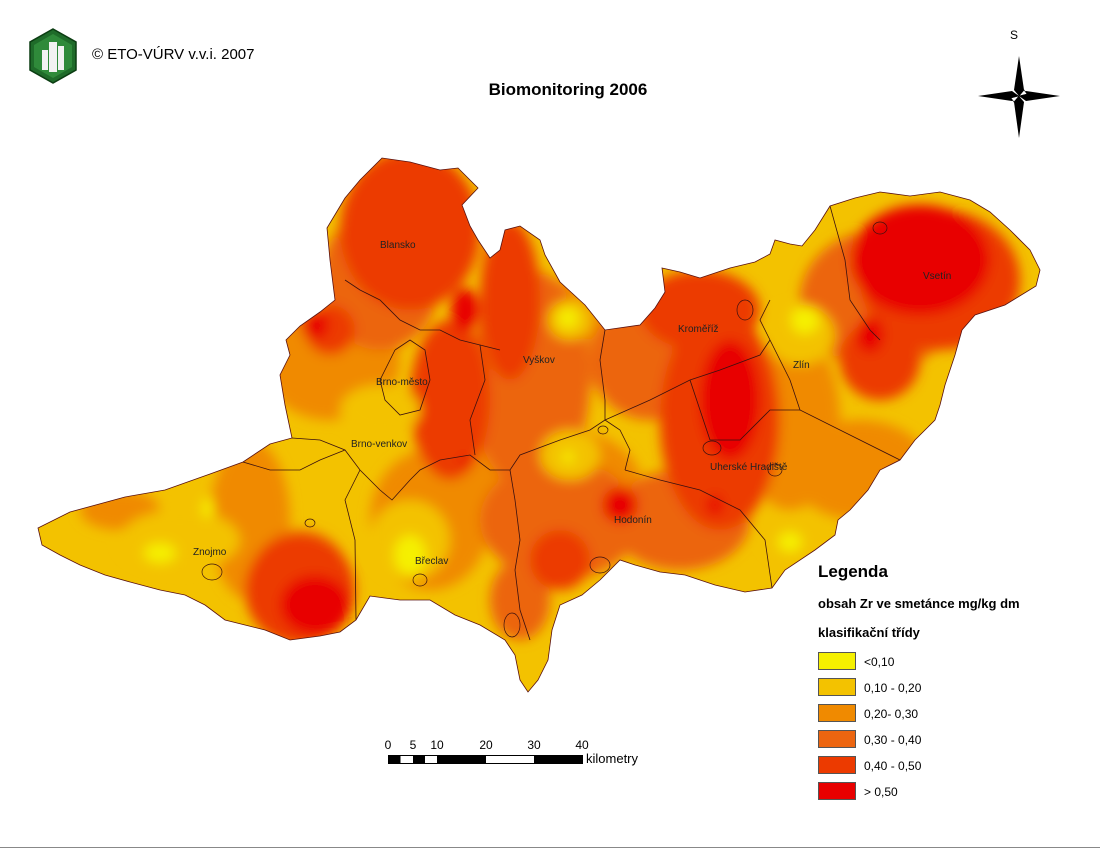 The image size is (1100, 850). I want to click on legend-subtitle: obsah Zr ve smetánce mg/kg dm, so click(919, 603).